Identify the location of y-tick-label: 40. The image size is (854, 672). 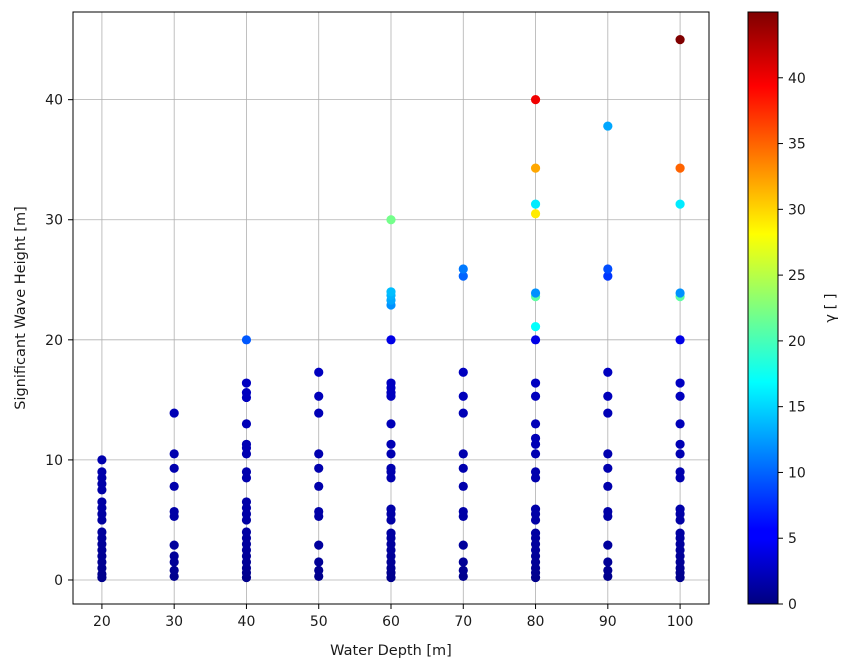
(54, 101).